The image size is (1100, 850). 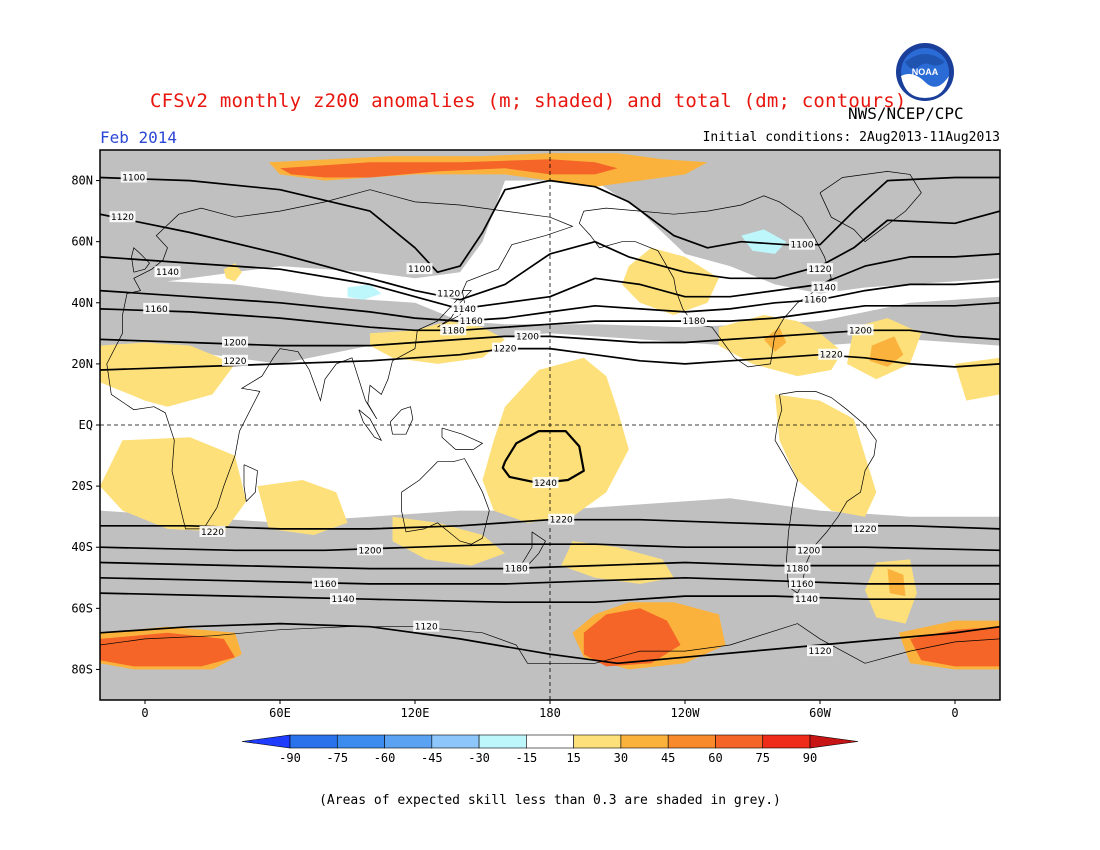 I want to click on lon-tick-label: 60W, so click(x=820, y=713).